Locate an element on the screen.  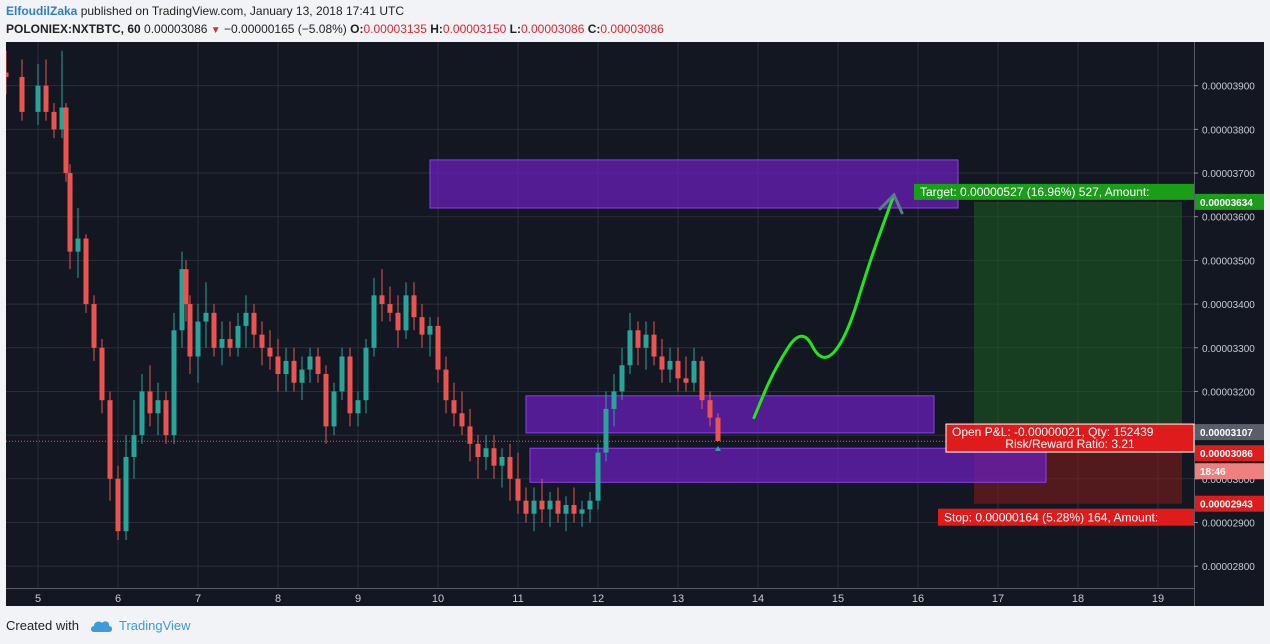
x-tick-label: 6 is located at coordinates (118, 599).